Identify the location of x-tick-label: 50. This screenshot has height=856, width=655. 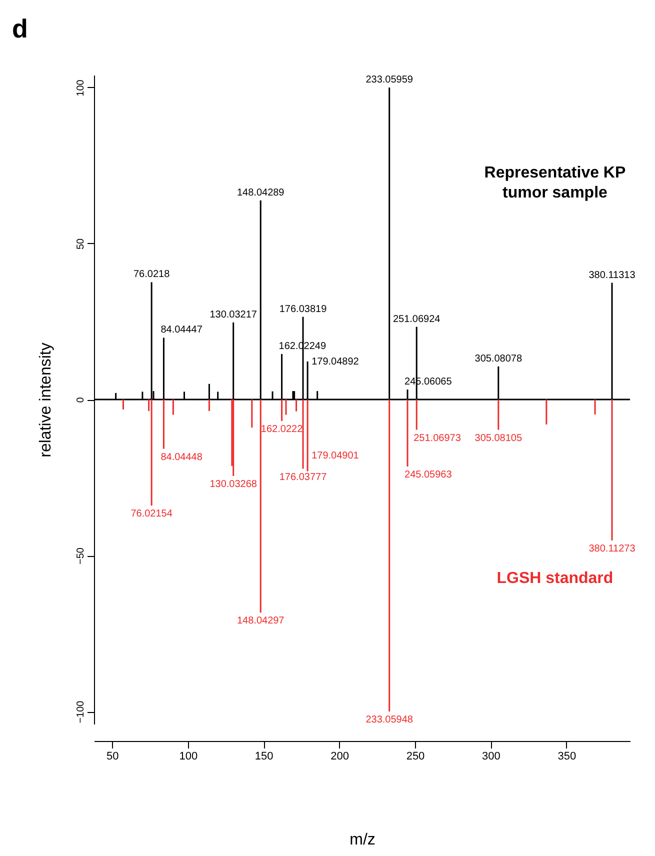
(112, 756).